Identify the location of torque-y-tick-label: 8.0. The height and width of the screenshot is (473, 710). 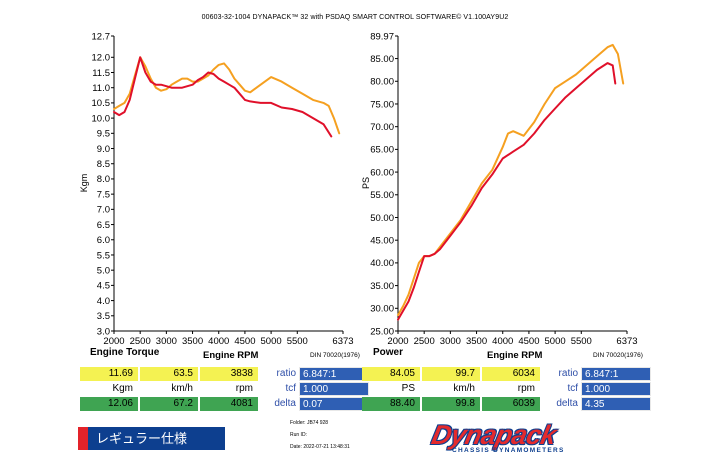
(103, 179).